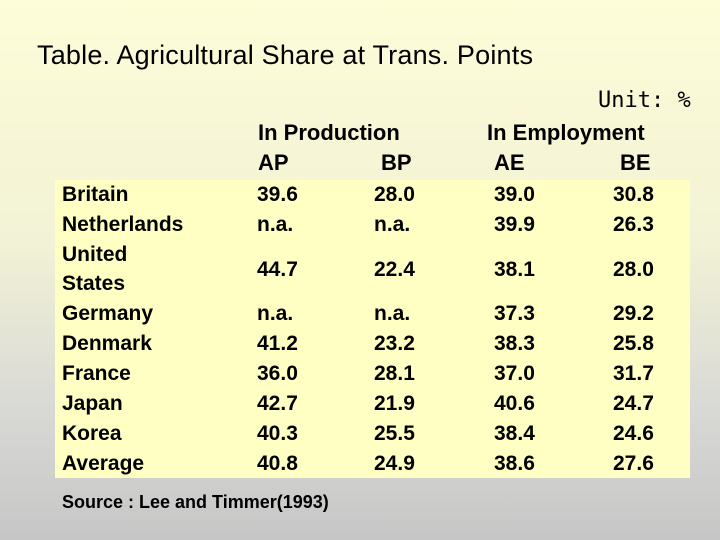 The width and height of the screenshot is (720, 540). Describe the element at coordinates (514, 433) in the screenshot. I see `cell-ae: 38.4` at that location.